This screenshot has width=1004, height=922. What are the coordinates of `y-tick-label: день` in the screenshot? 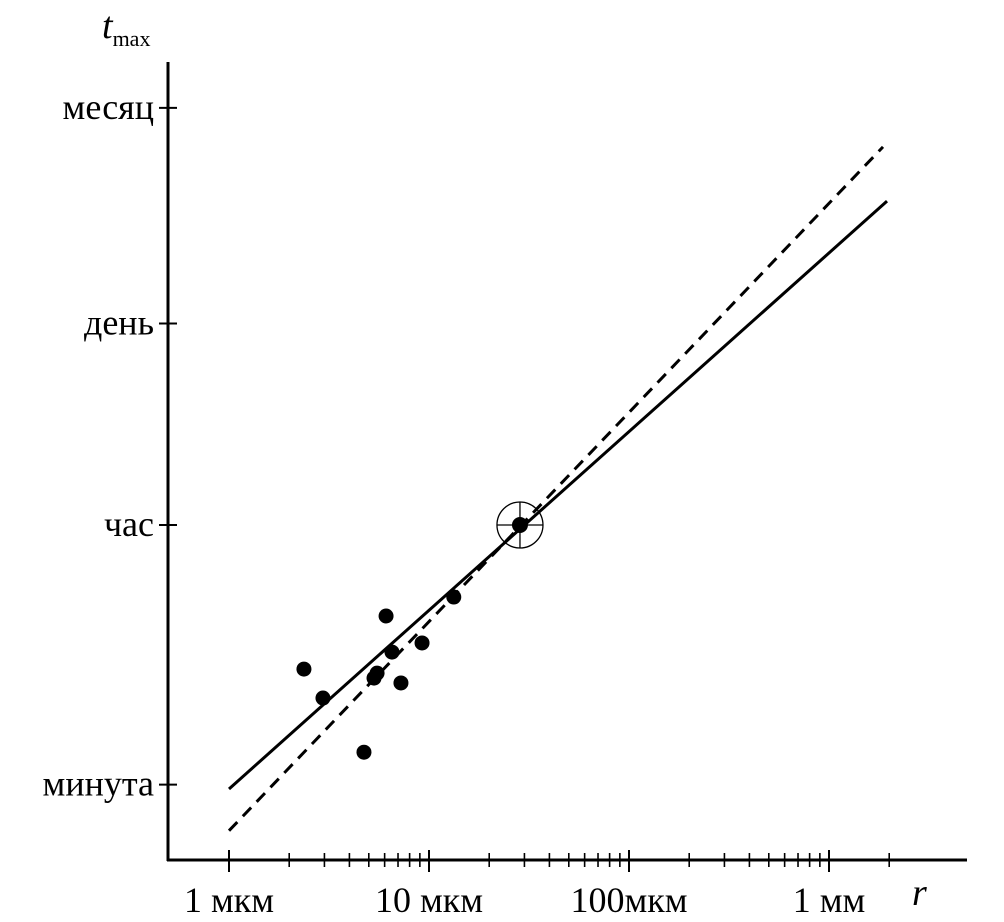 It's located at (119, 322).